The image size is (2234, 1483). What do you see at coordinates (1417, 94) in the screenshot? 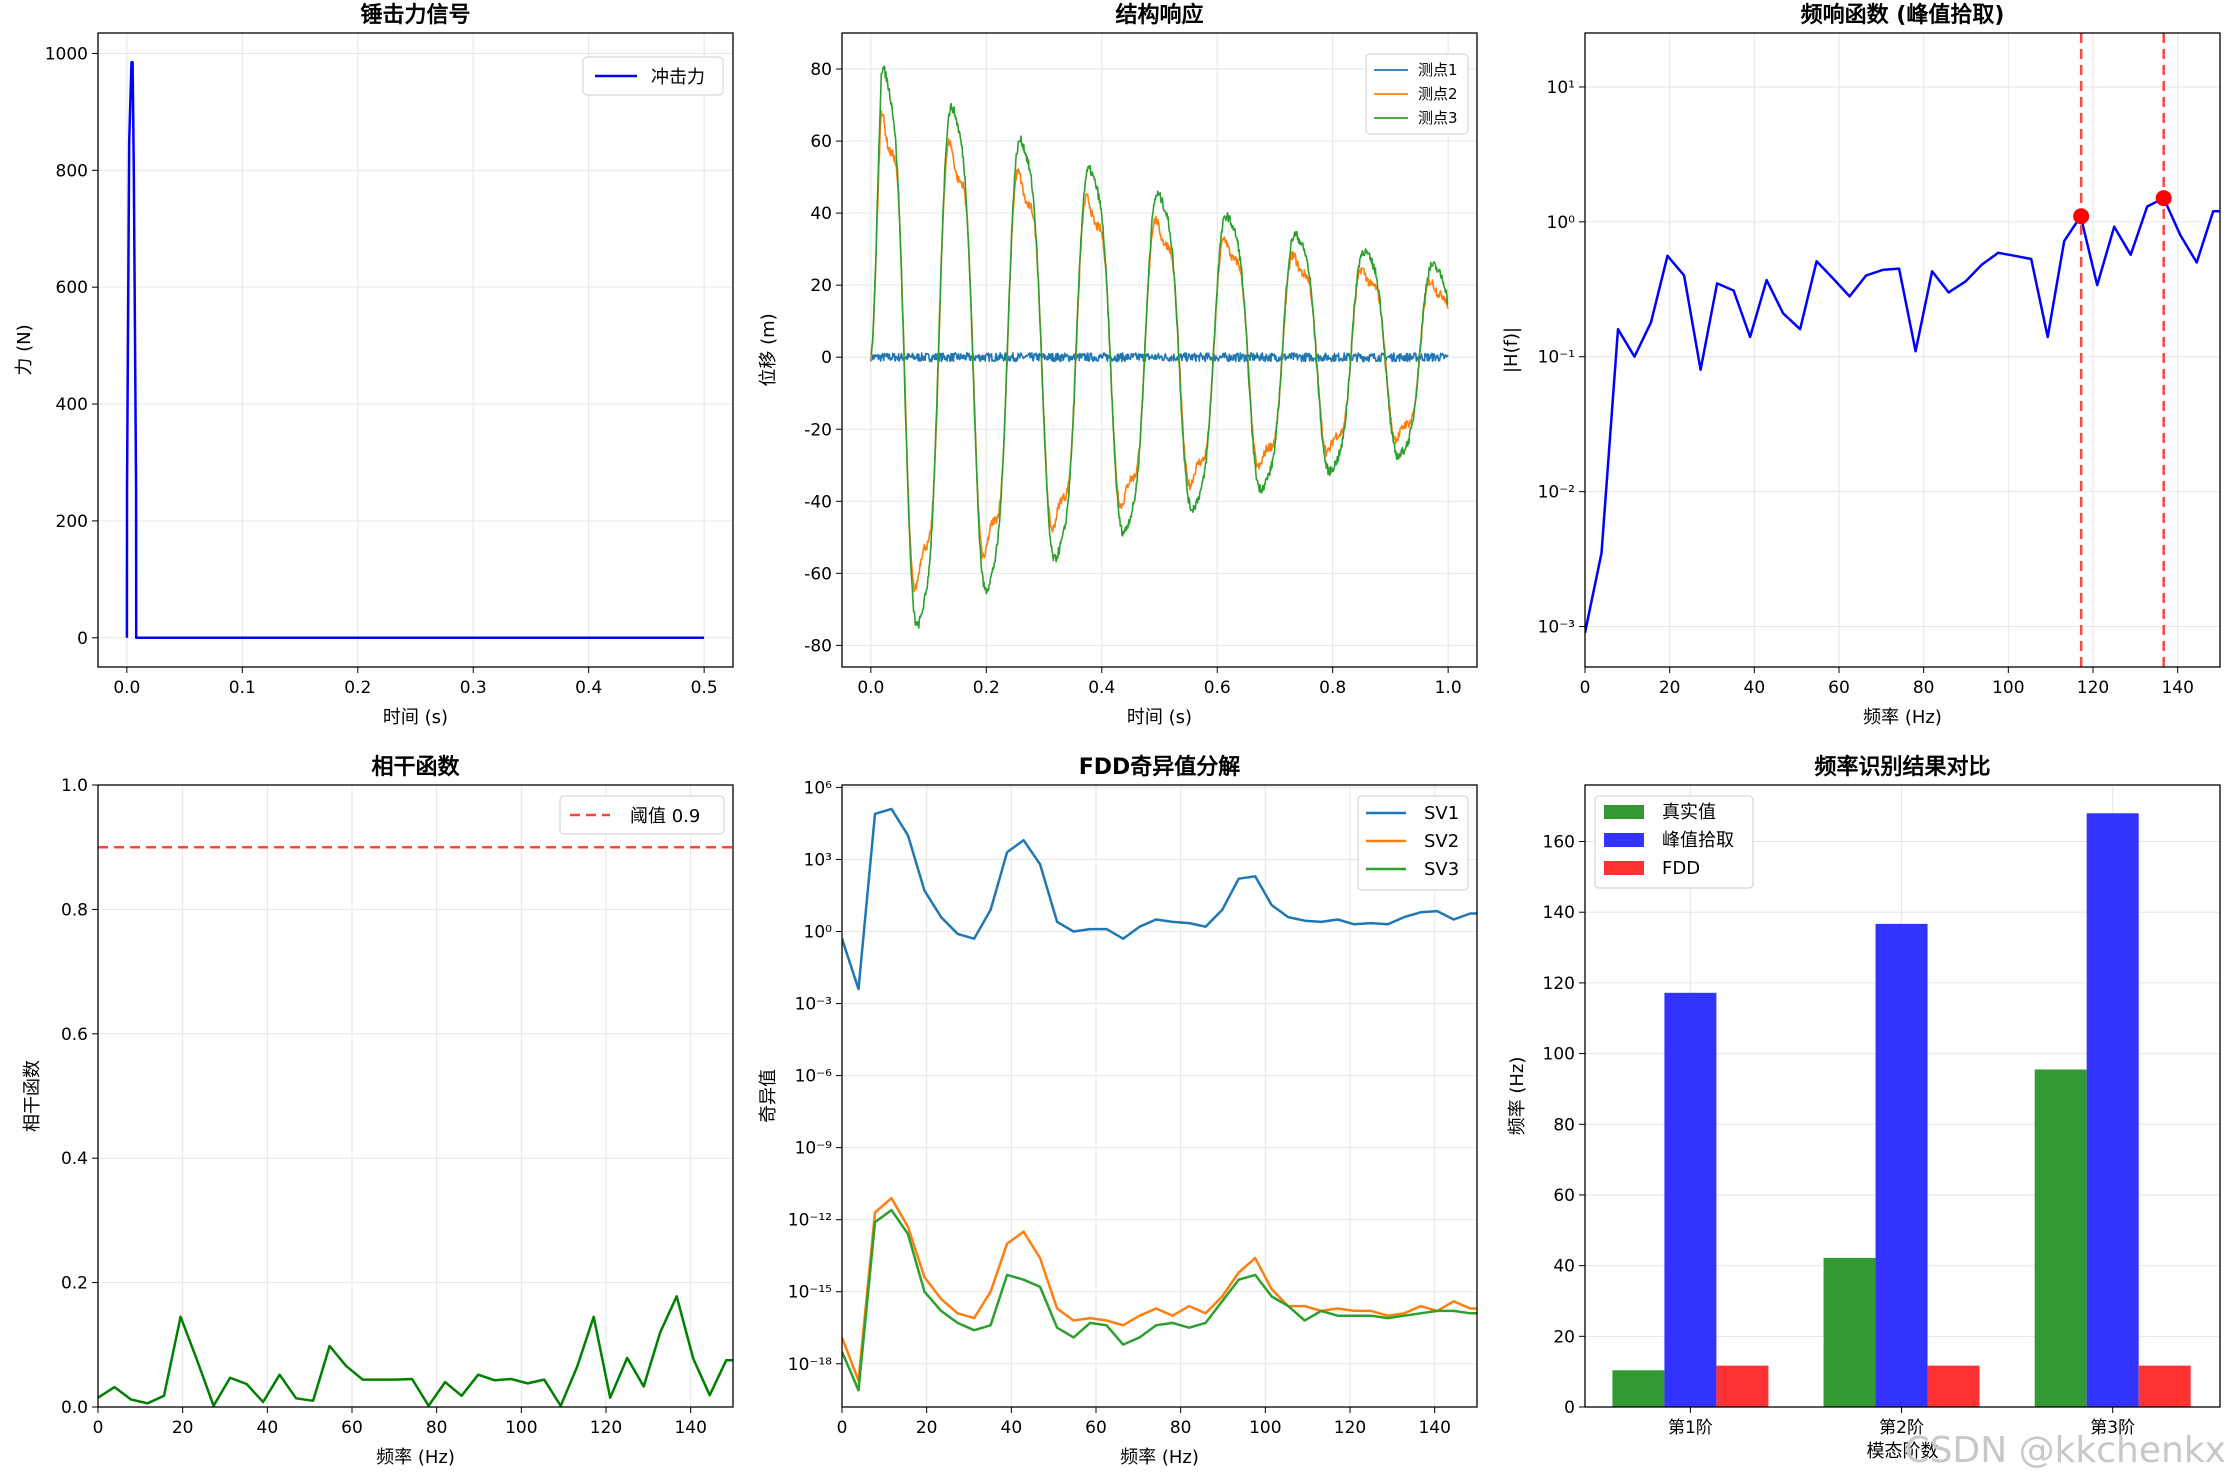
I see `response-legend-box` at bounding box center [1417, 94].